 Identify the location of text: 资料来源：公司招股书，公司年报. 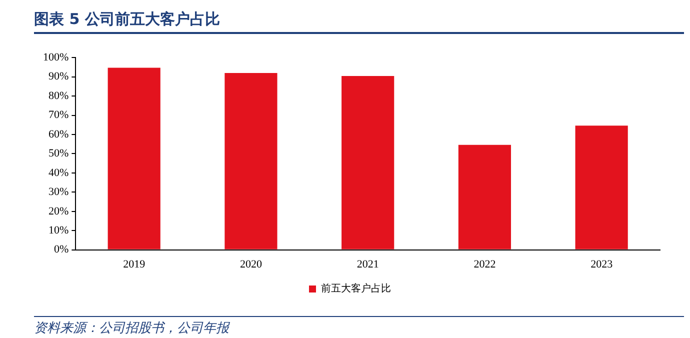
(359, 326).